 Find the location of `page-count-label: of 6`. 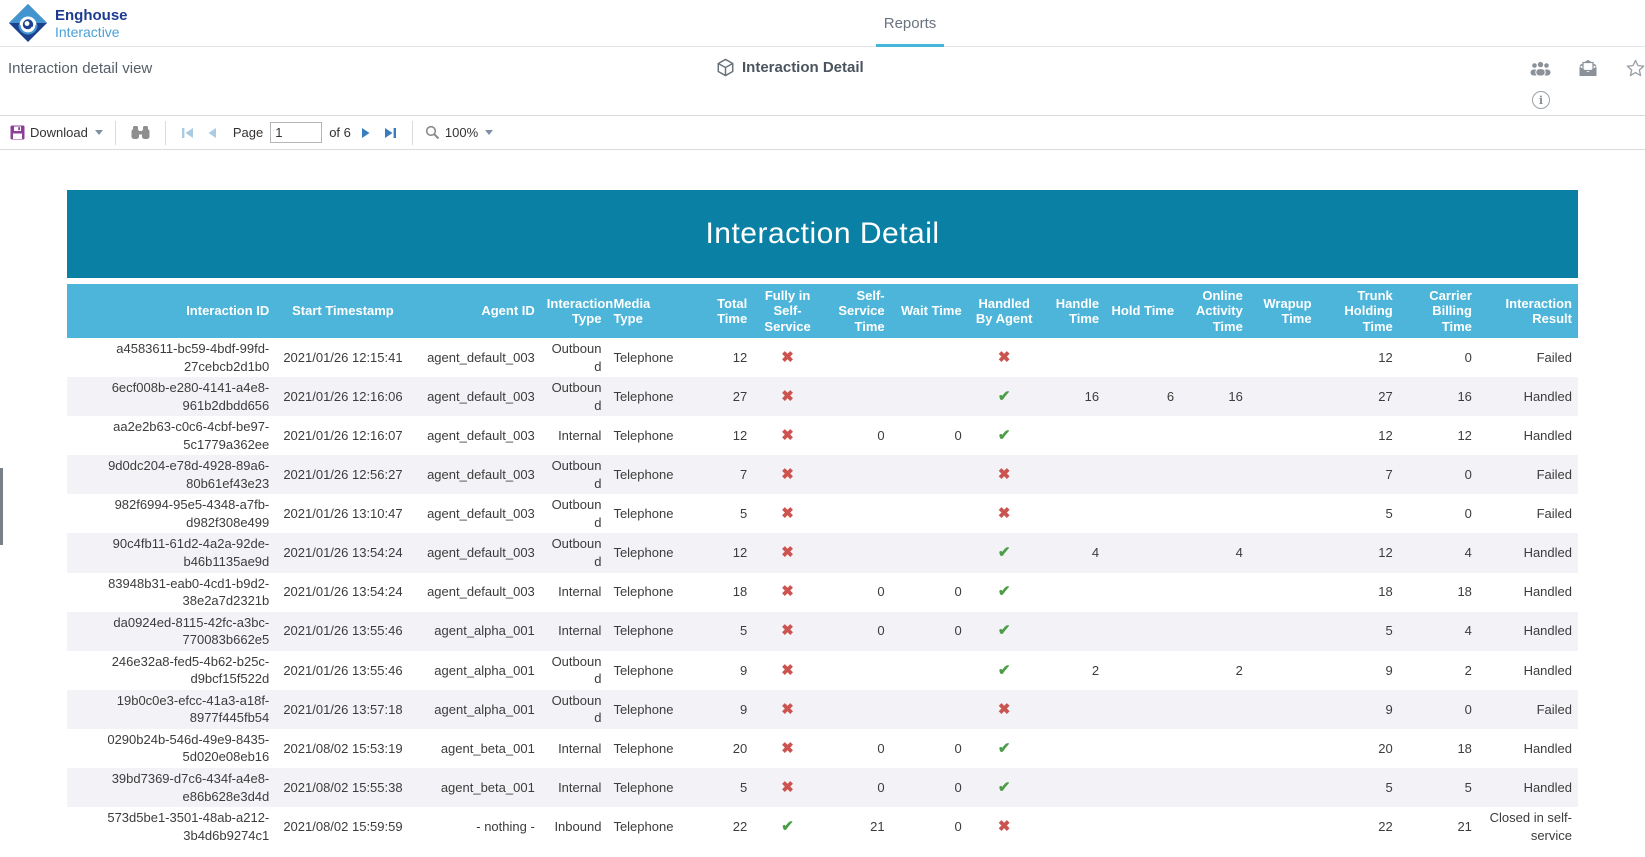

page-count-label: of 6 is located at coordinates (340, 132).